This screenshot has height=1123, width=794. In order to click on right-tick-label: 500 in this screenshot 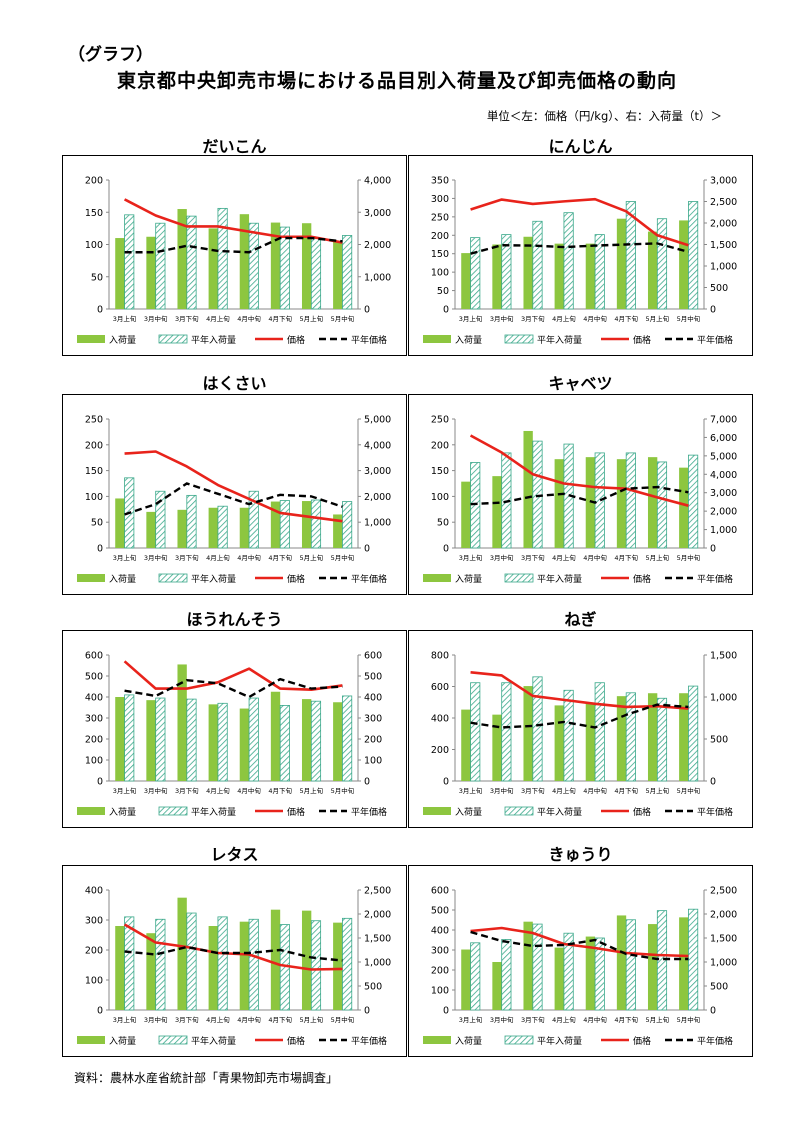, I will do `click(719, 987)`.